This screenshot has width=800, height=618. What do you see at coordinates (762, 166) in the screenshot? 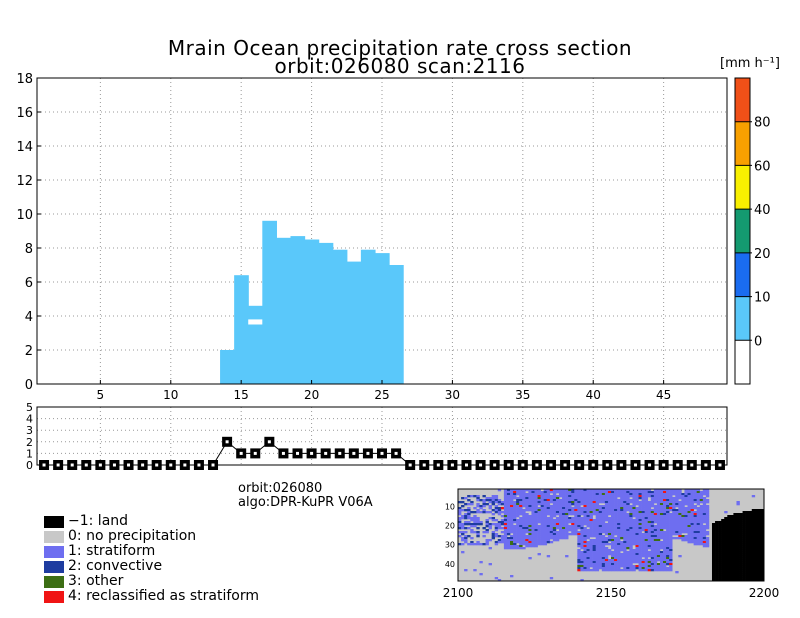
I see `colorbar-tick-label: 60` at bounding box center [762, 166].